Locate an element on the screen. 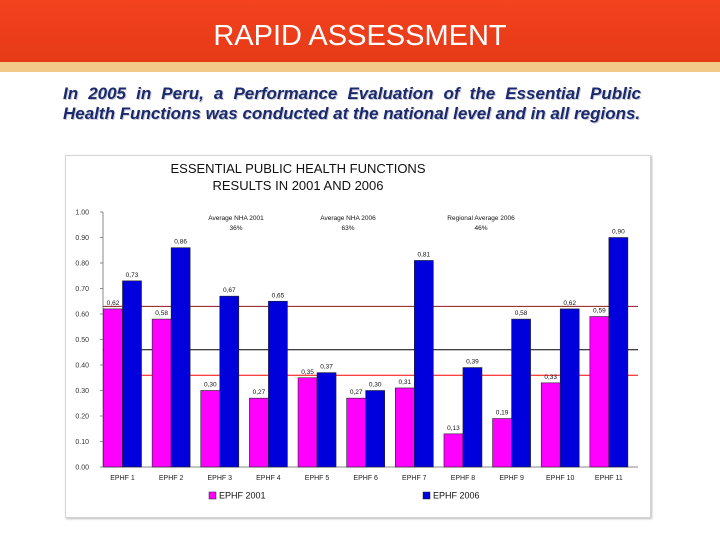  chart-title: ESSENTIAL PUBLIC HEALTH FUNCTIONS is located at coordinates (298, 168).